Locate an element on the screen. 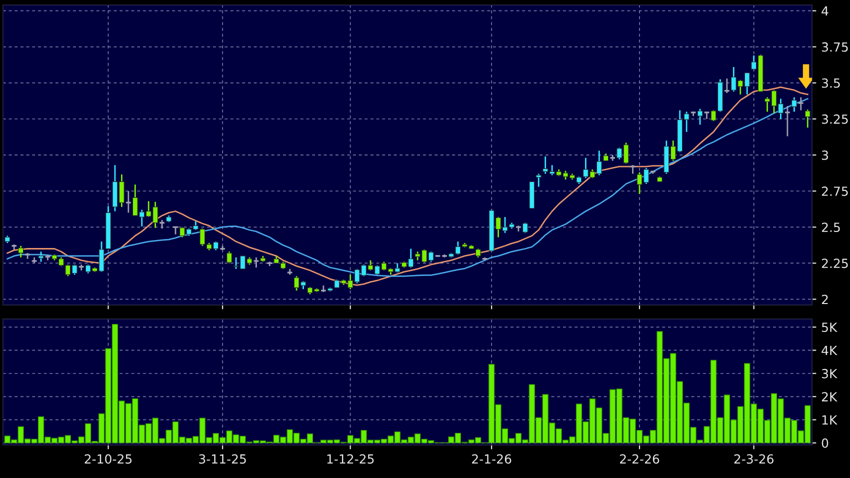  y-tick-label: 3.75 is located at coordinates (835, 47).